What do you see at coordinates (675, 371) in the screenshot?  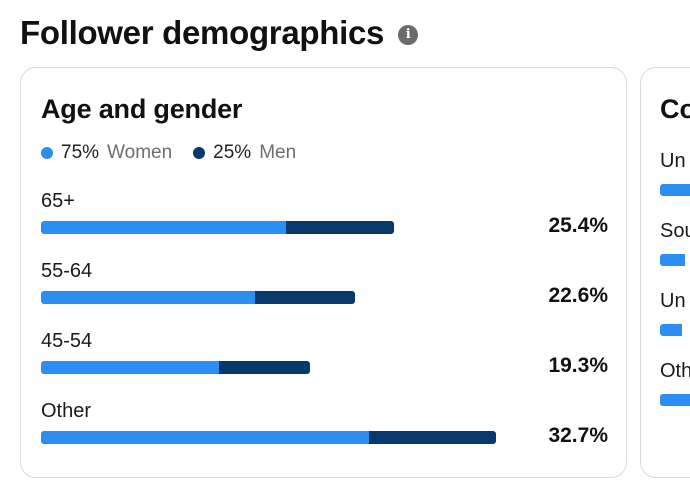 I see `country-label: Oth` at bounding box center [675, 371].